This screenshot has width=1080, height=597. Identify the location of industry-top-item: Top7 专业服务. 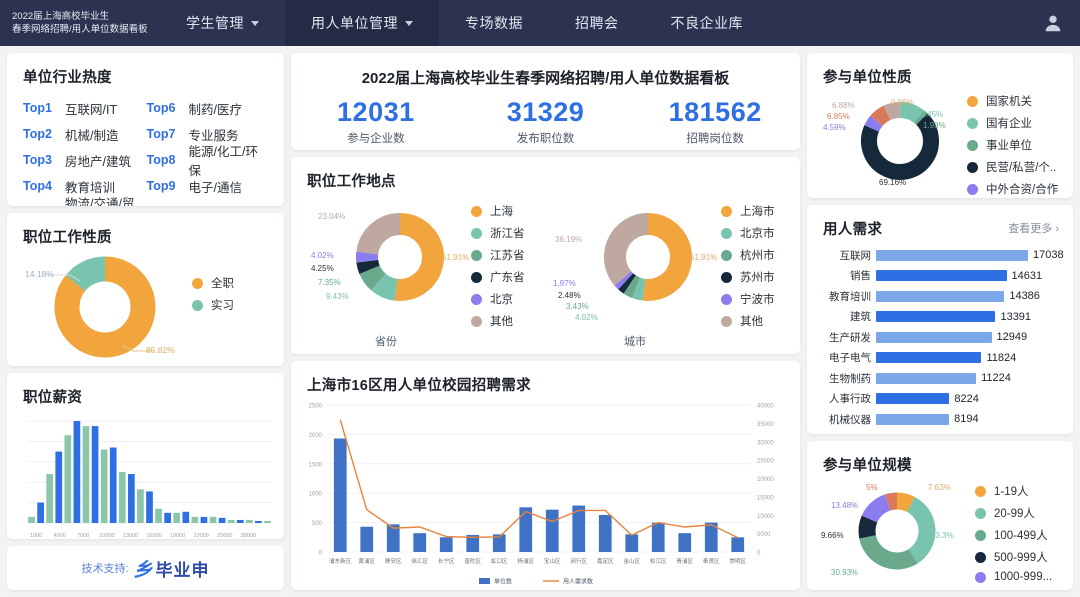
(209, 134).